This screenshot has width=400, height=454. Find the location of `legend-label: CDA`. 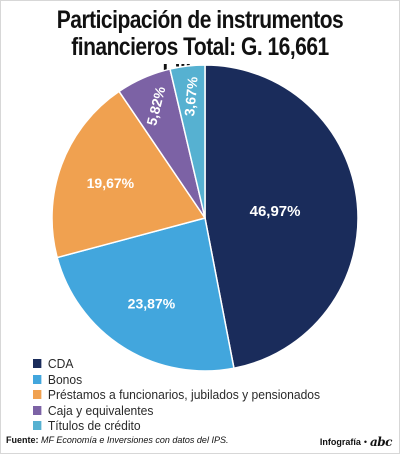

legend-label: CDA is located at coordinates (60, 364).